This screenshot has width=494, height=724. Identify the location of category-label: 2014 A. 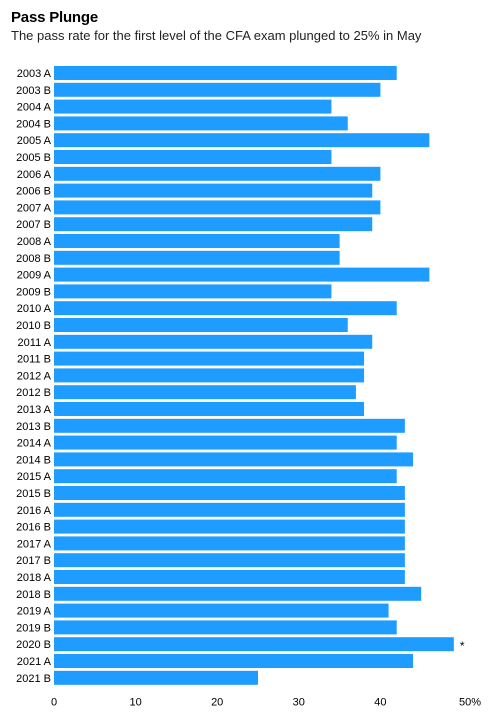
(34, 444).